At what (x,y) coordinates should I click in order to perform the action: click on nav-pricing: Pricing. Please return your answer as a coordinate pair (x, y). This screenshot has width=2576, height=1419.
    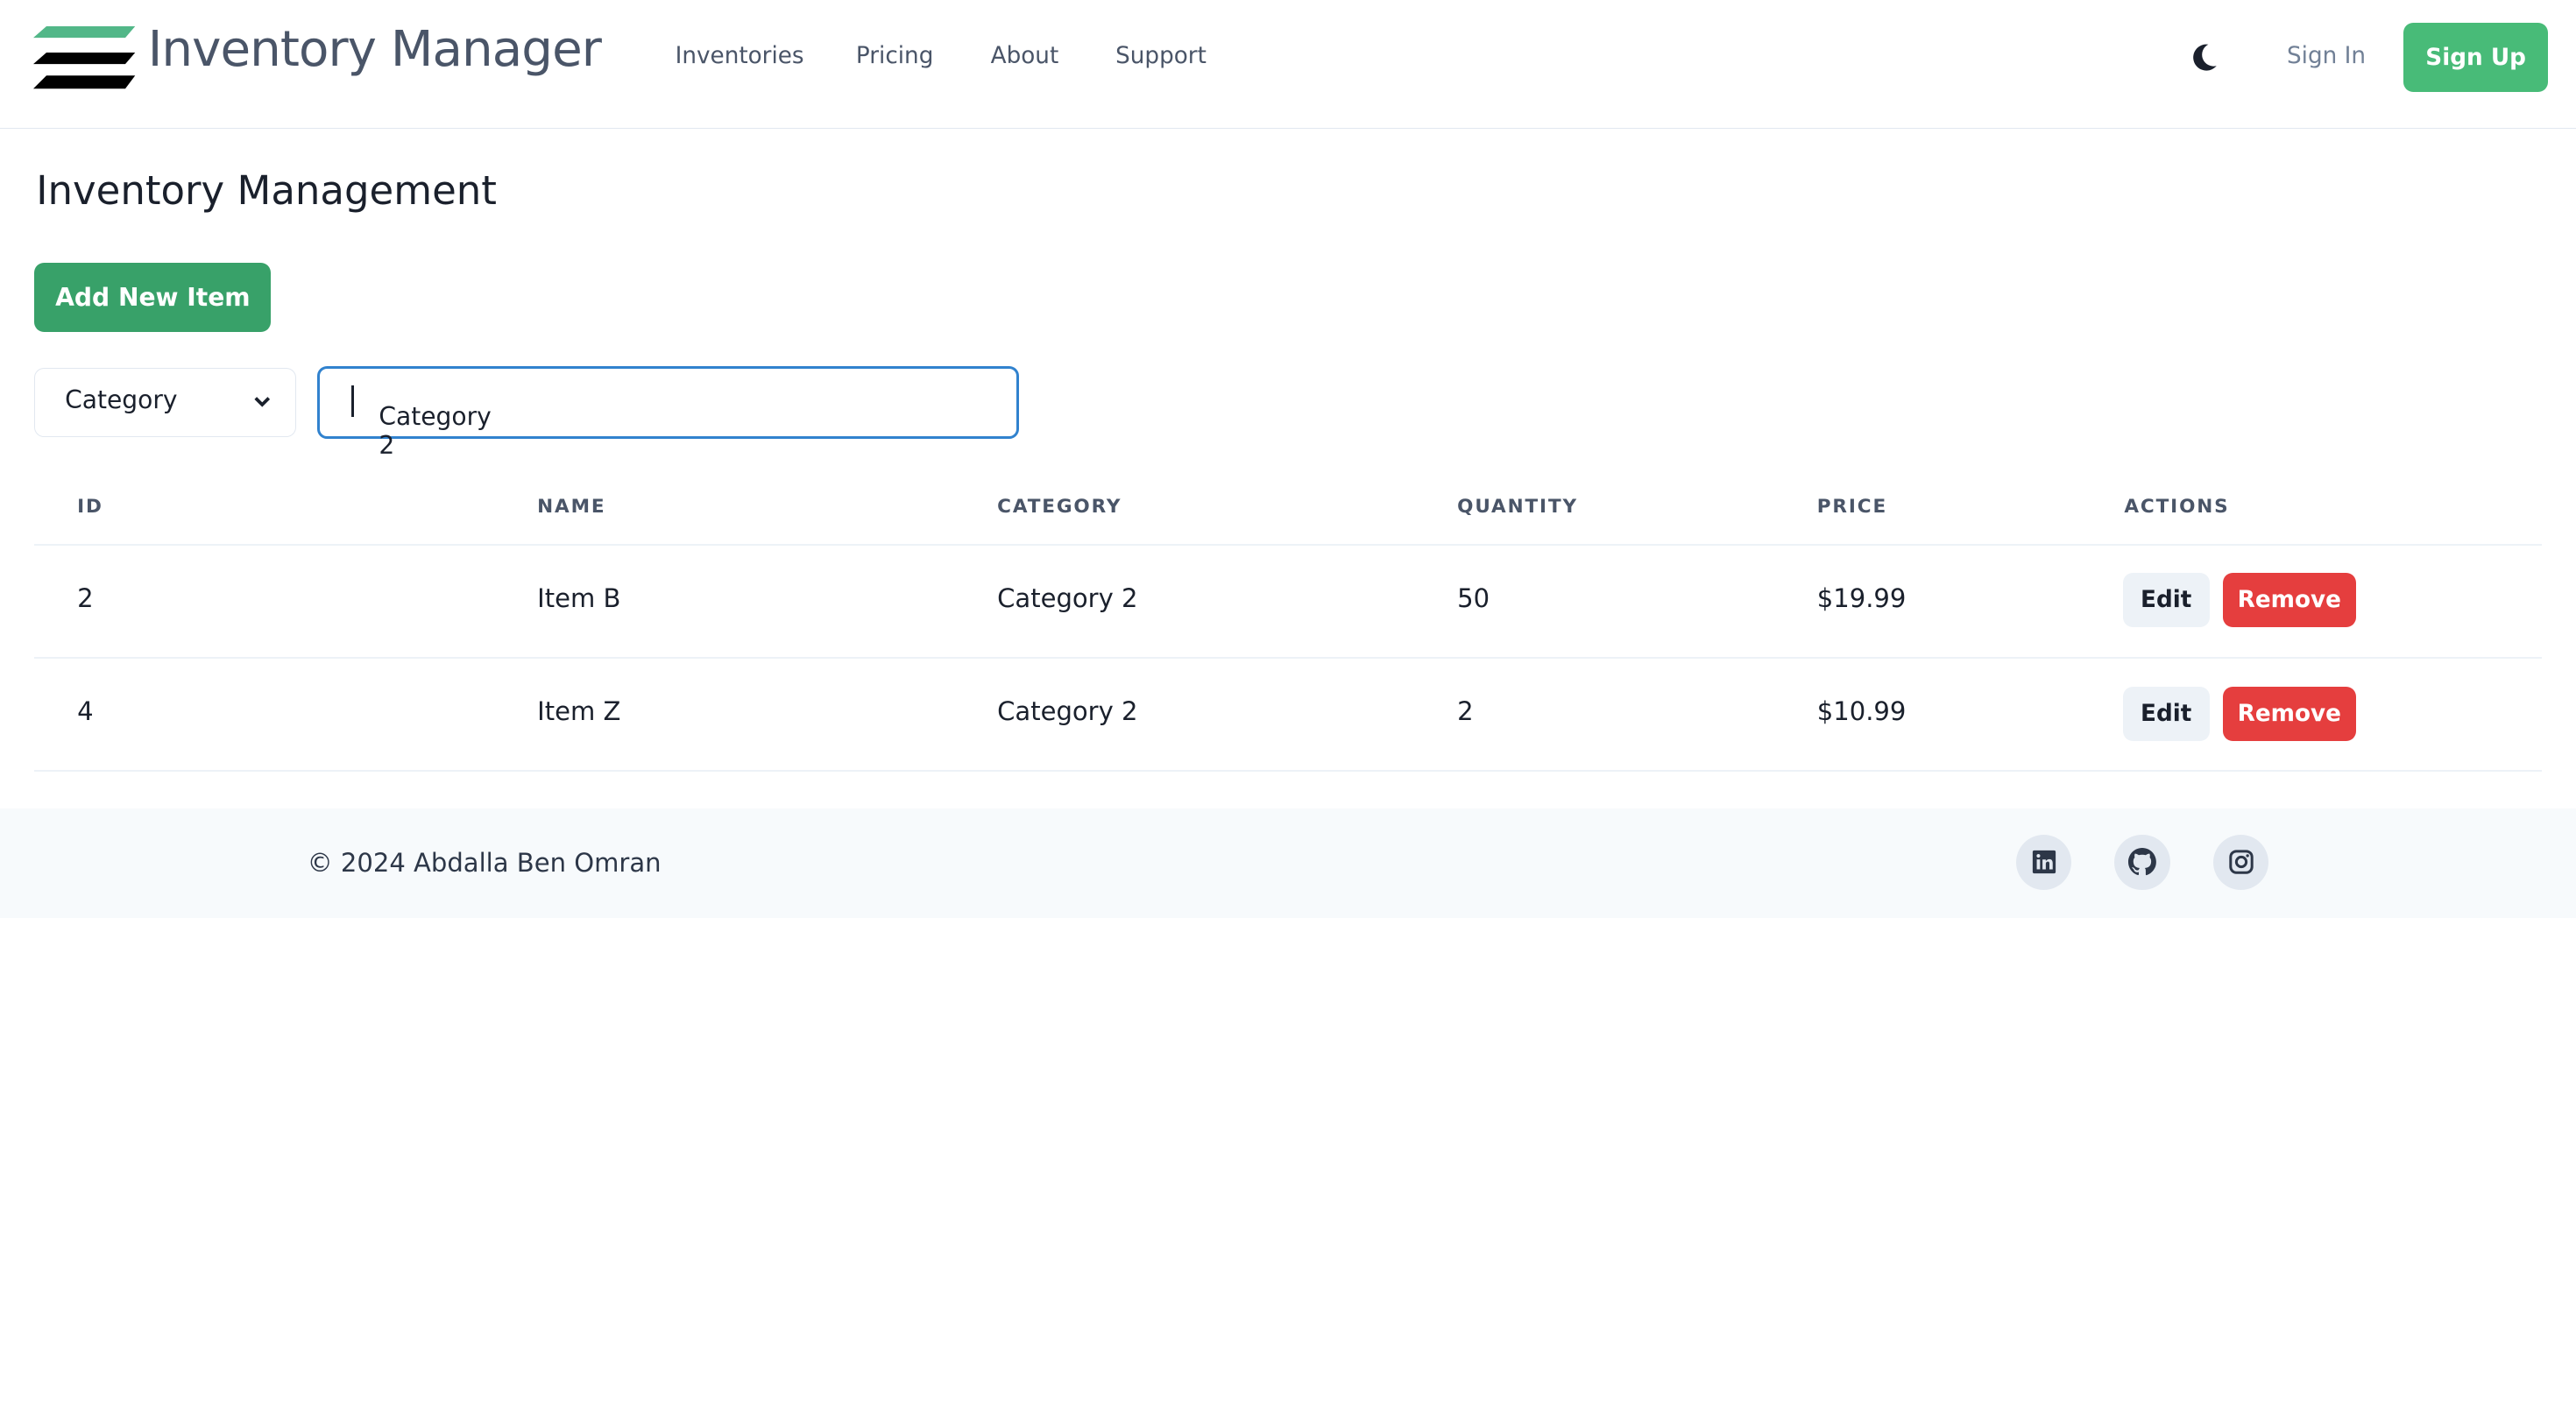
    Looking at the image, I should click on (894, 55).